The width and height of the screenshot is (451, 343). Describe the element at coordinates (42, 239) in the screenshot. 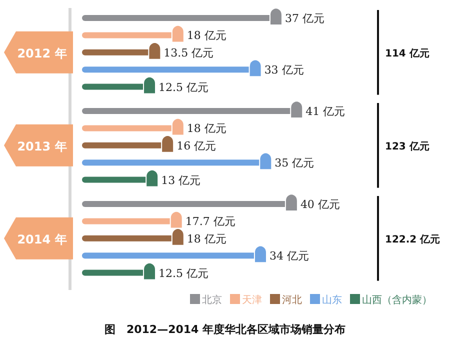

I see `y-tick-label: 2014 年` at that location.